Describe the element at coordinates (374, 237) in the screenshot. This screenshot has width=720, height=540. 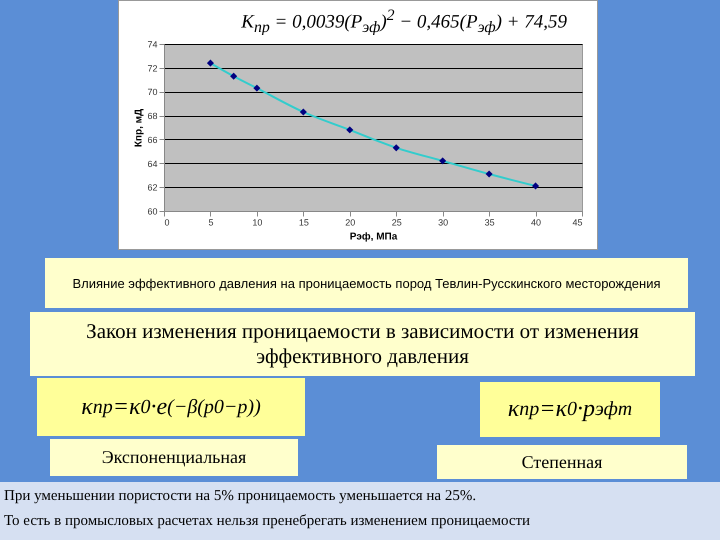
I see `x-axis-title: Рэф, МПа` at that location.